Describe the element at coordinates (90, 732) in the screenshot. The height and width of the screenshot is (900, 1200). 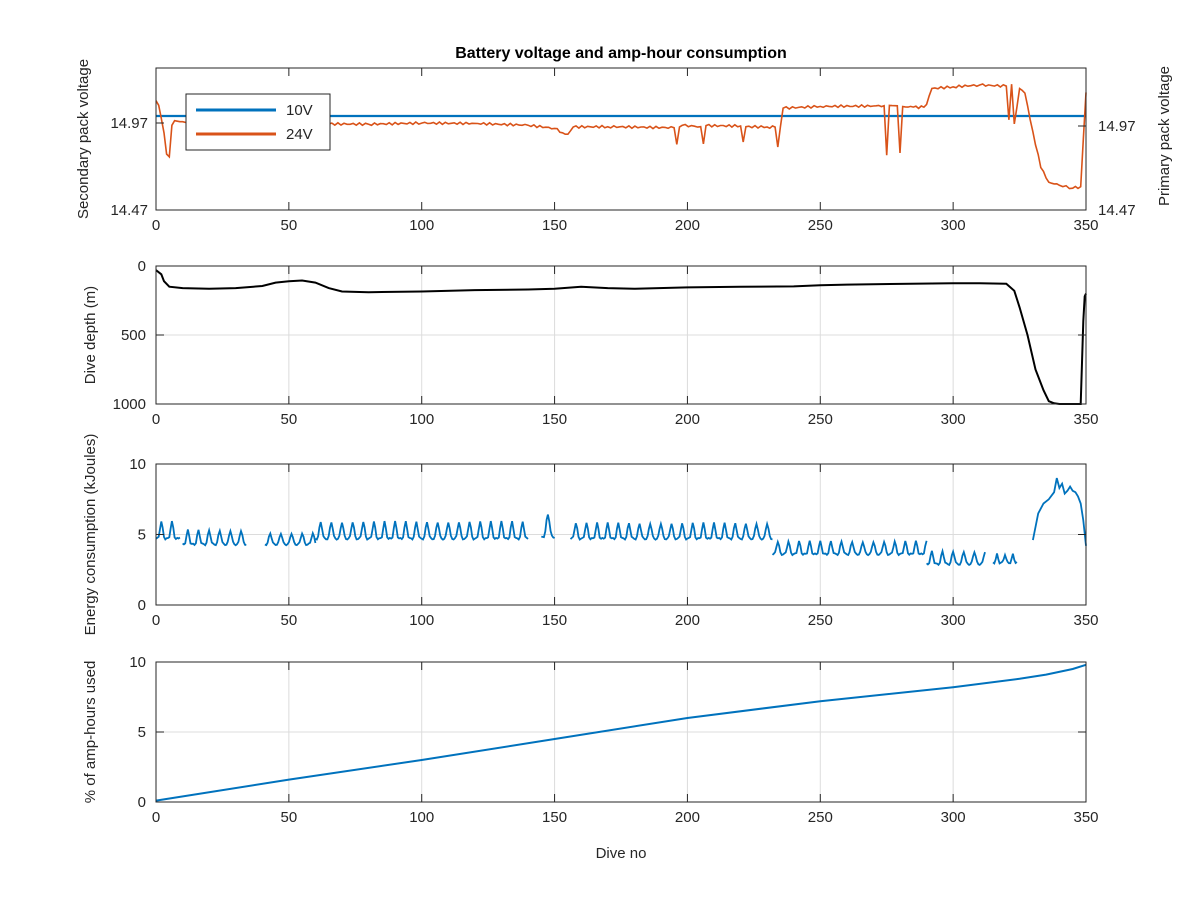
I see `y-axis-label: % of amp-hours used` at that location.